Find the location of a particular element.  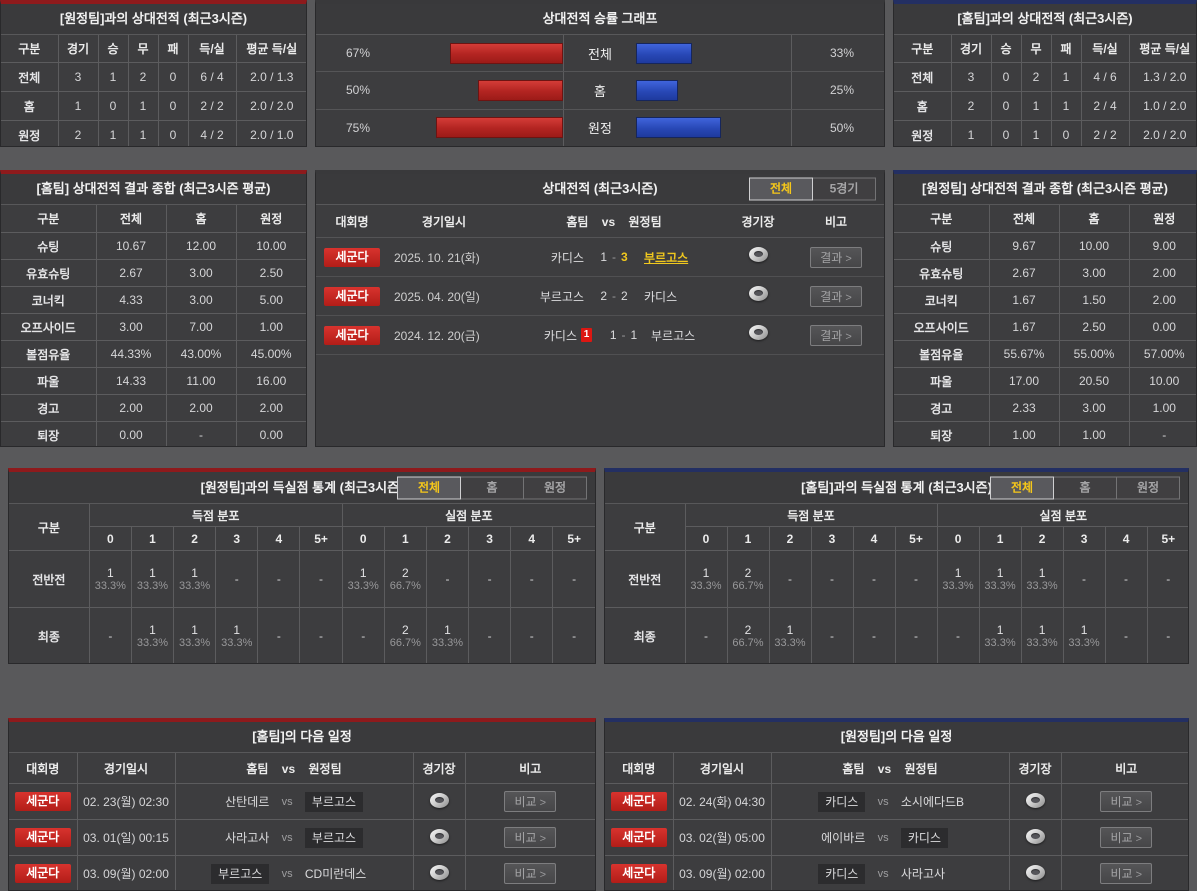

score: 1-1 is located at coordinates (623, 335).